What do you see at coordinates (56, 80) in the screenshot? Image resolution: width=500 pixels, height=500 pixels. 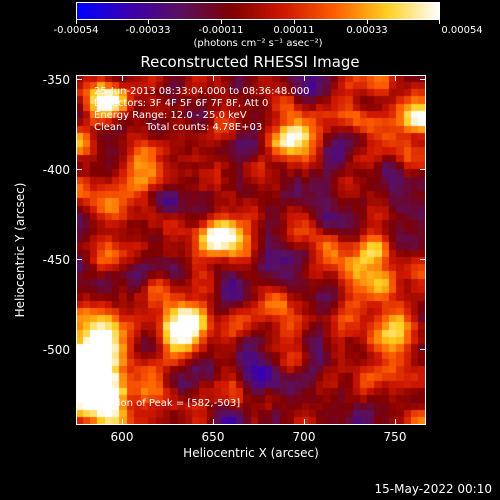 I see `y-tick-label: -350` at bounding box center [56, 80].